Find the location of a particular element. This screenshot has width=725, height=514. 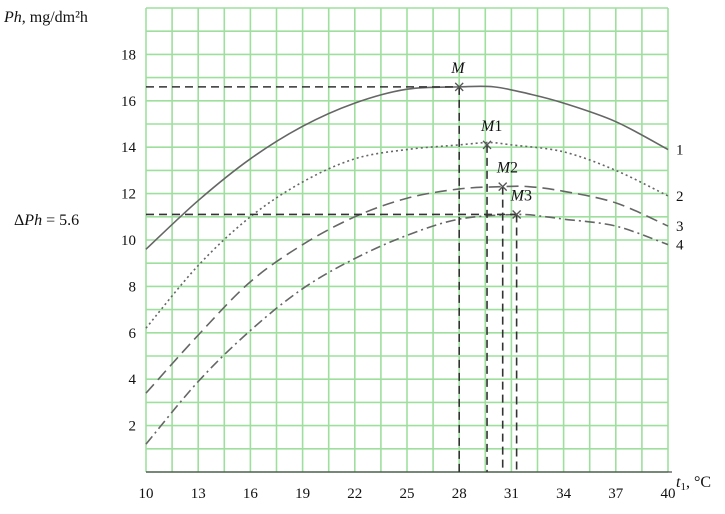

series-label-3: 3 is located at coordinates (680, 227).